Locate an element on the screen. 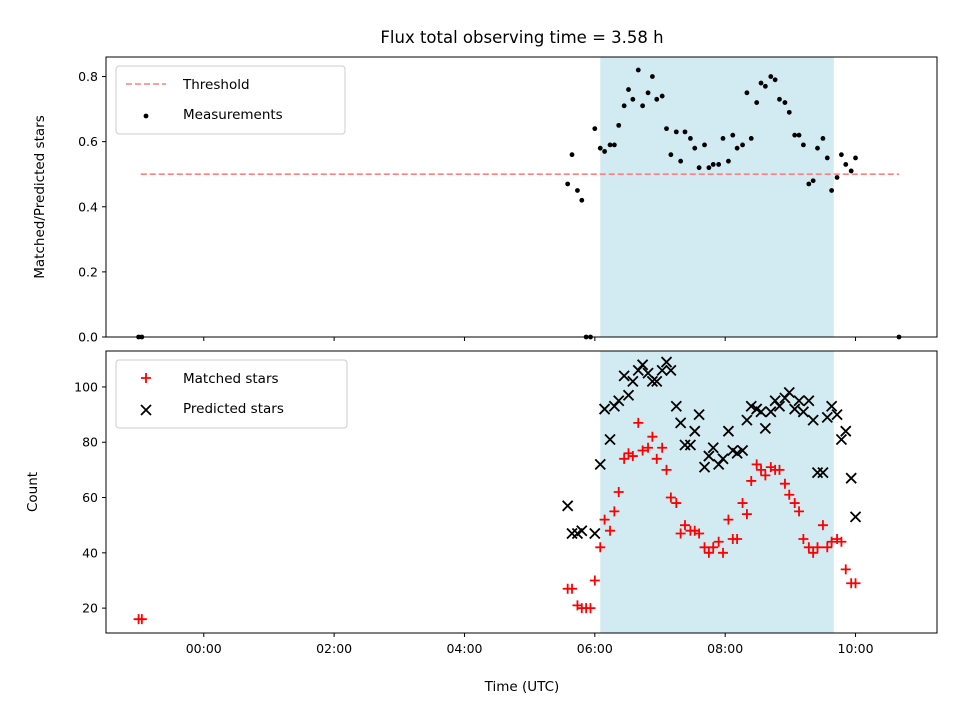 This screenshot has width=960, height=720. x-tick-label: 02:00 is located at coordinates (334, 648).